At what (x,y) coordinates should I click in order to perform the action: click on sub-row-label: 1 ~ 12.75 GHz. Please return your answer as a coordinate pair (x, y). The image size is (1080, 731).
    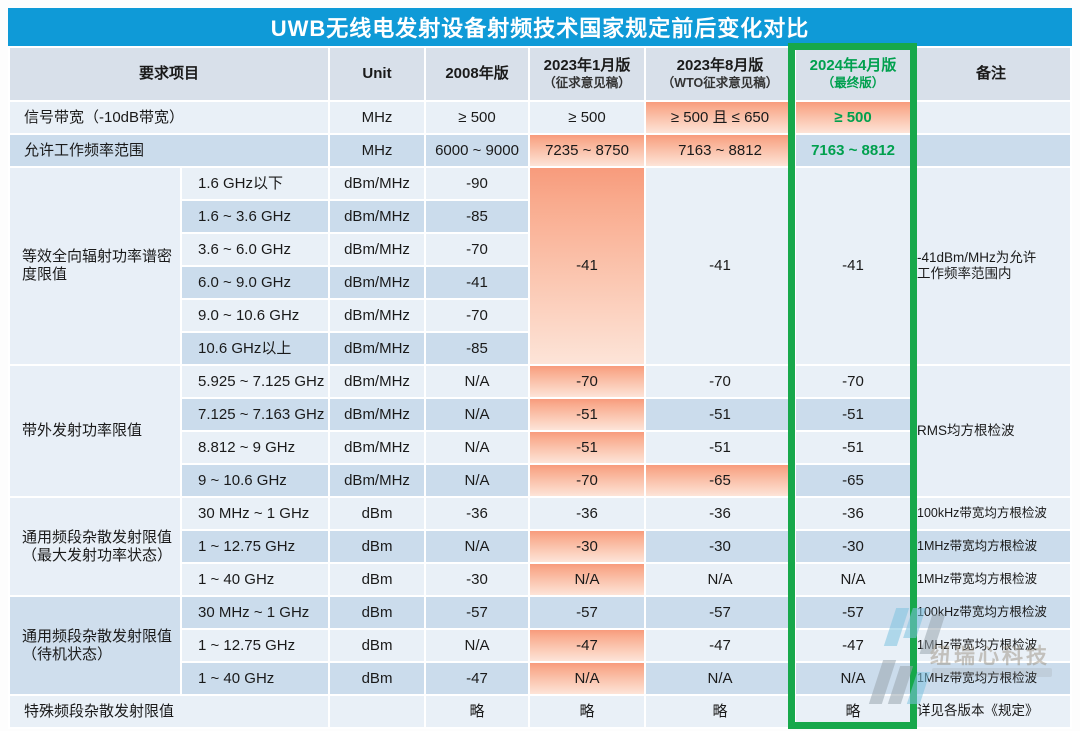
    Looking at the image, I should click on (255, 546).